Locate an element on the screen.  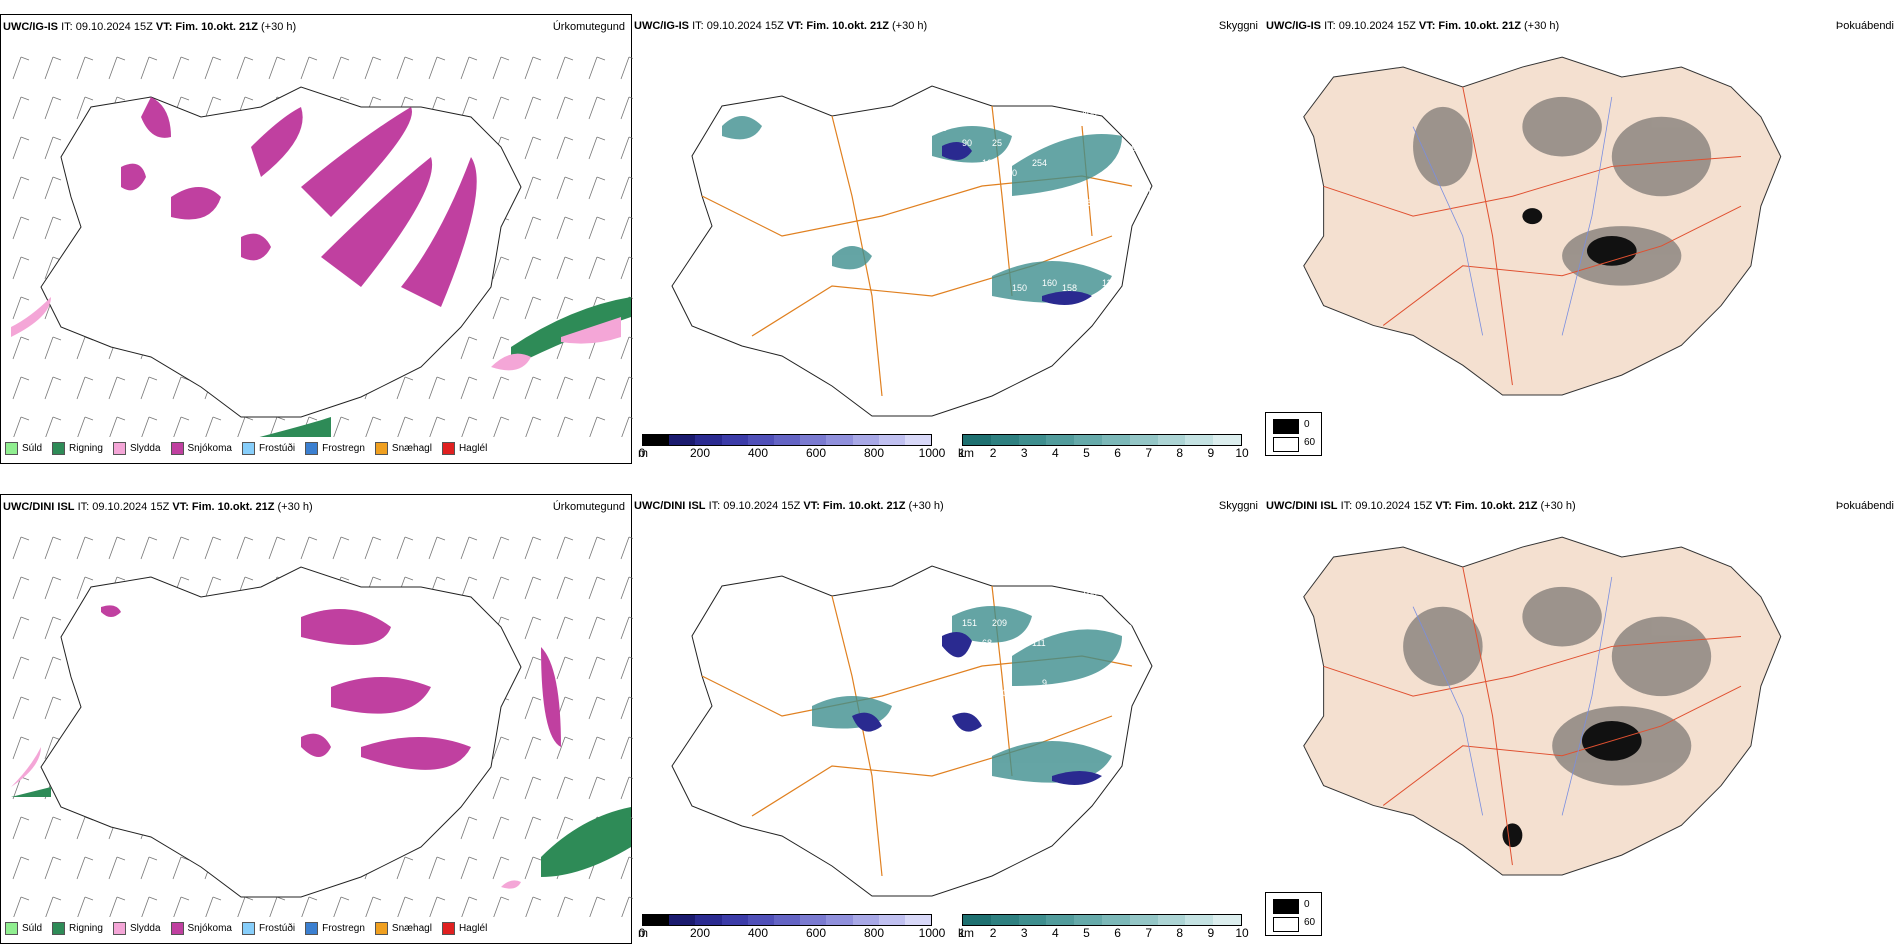
panel-title: Þokuábendi is located at coordinates (1864, 506).